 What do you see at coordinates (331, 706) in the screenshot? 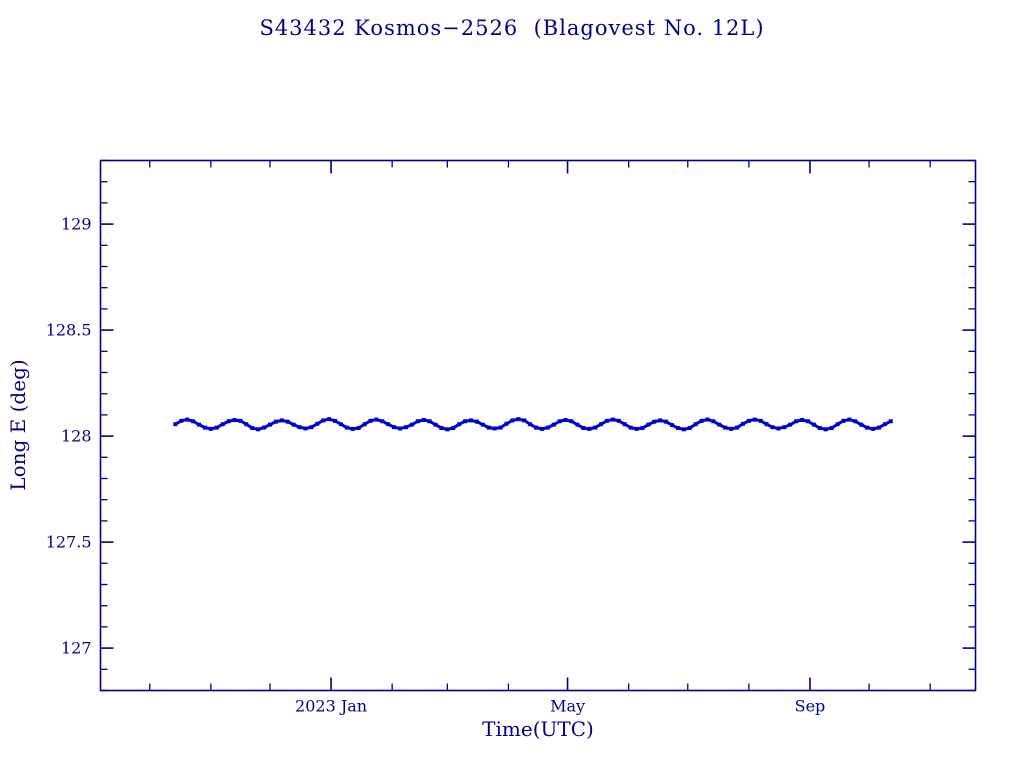
I see `x-tick-label: 2023 Jan` at bounding box center [331, 706].